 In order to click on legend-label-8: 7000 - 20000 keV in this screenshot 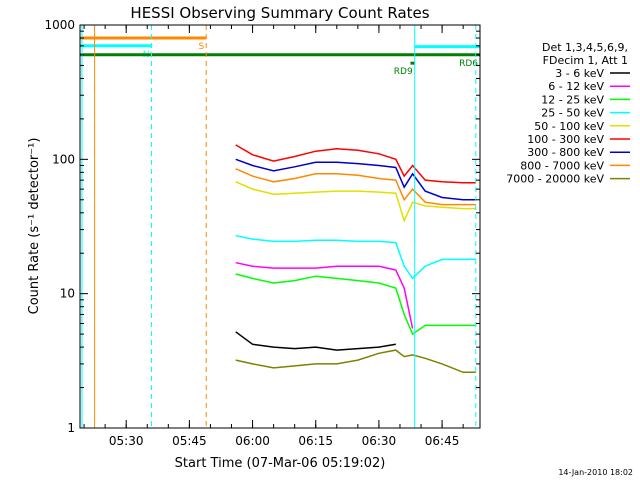, I will do `click(555, 179)`.